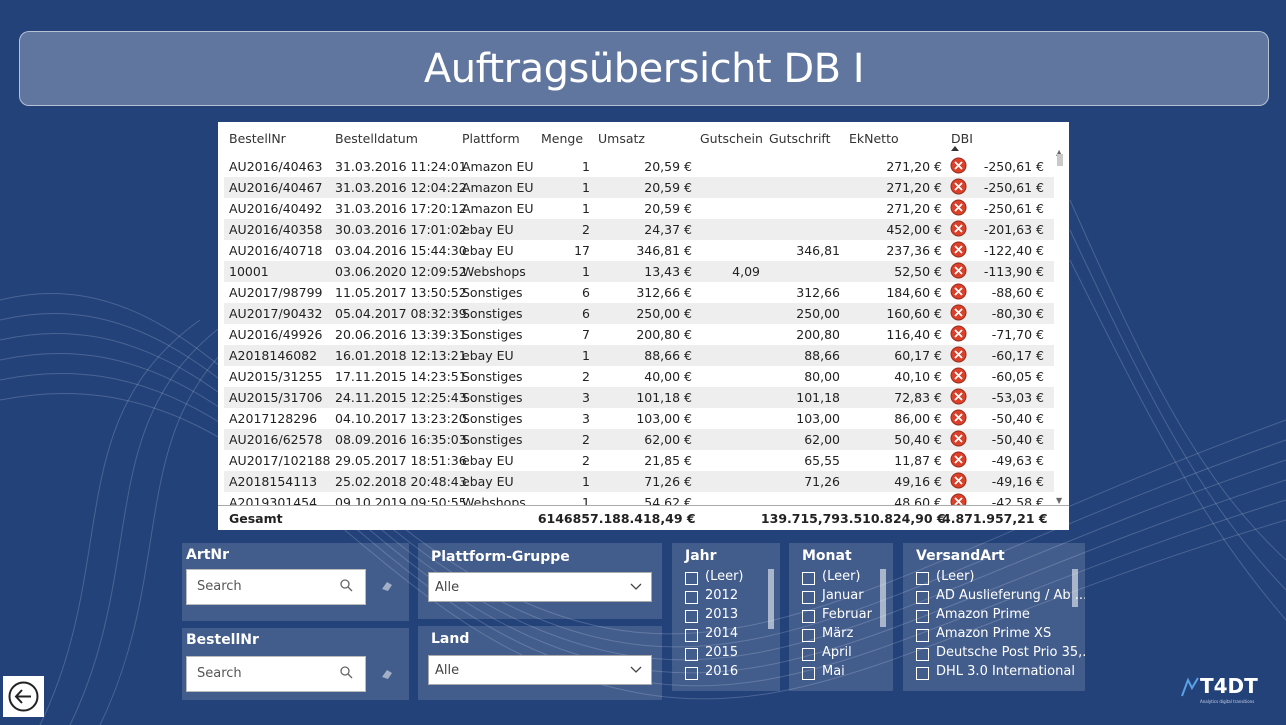 Image resolution: width=1286 pixels, height=725 pixels. What do you see at coordinates (1061, 328) in the screenshot?
I see `table-scrollbar: ▲ ▼` at bounding box center [1061, 328].